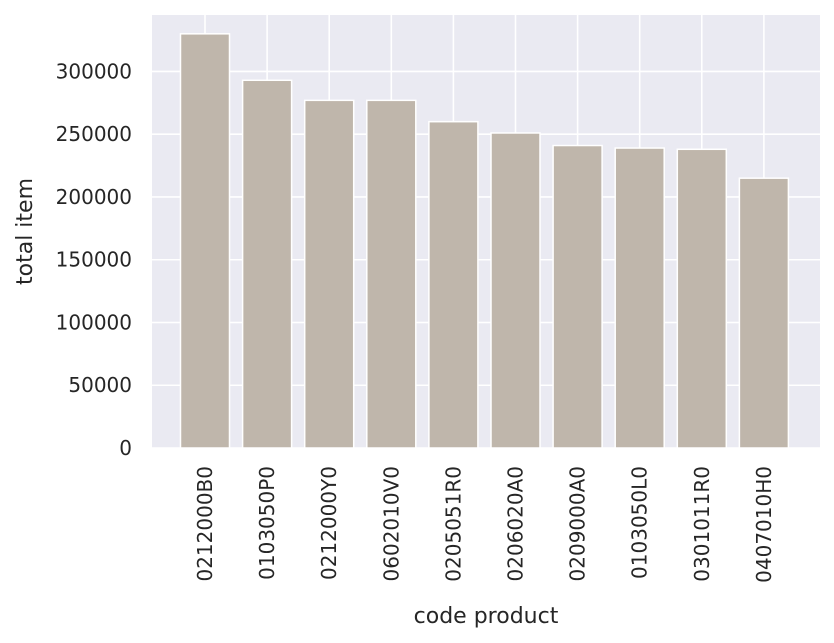 The image size is (834, 643). I want to click on x-axis-label: code product, so click(486, 616).